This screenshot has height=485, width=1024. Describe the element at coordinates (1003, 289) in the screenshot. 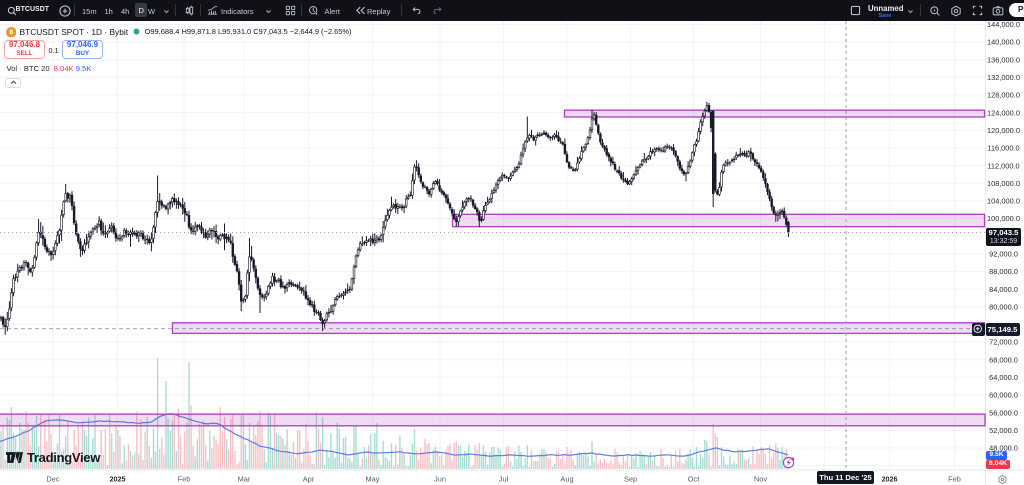

I see `svg-text: 84,000.0` at that location.